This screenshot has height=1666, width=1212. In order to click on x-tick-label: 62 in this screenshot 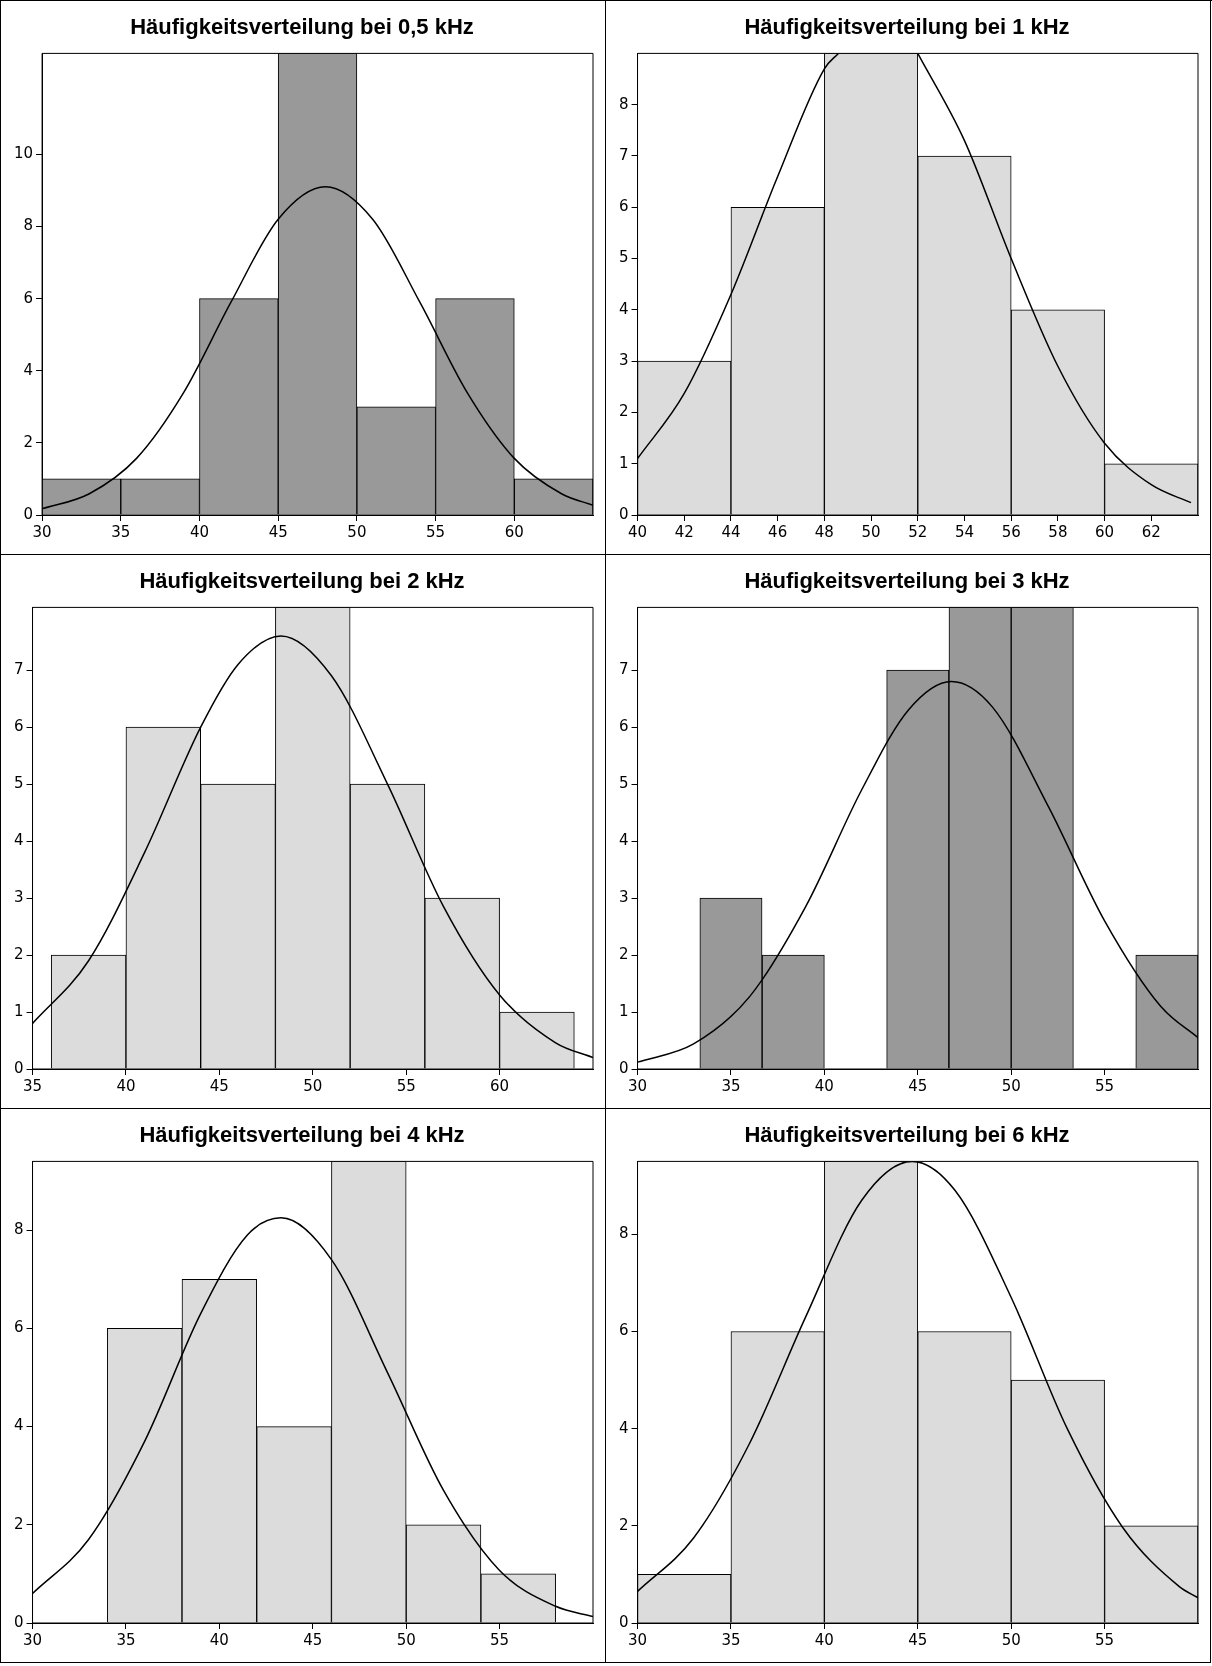, I will do `click(1151, 531)`.